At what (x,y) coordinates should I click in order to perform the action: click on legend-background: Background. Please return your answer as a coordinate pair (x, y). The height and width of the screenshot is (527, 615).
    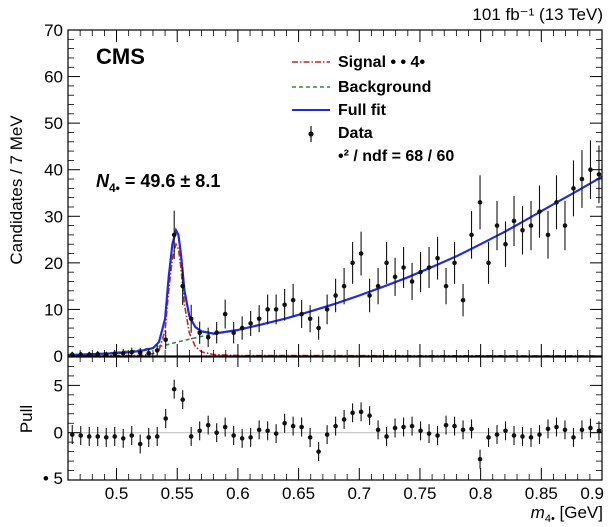
    Looking at the image, I should click on (384, 87).